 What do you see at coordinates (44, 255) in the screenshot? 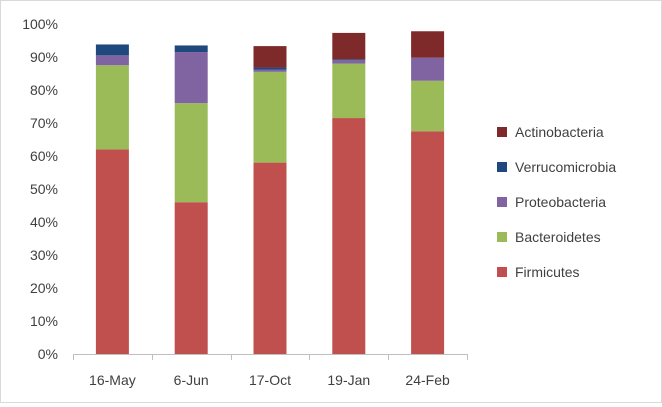
I see `y-tick-label: 30%` at bounding box center [44, 255].